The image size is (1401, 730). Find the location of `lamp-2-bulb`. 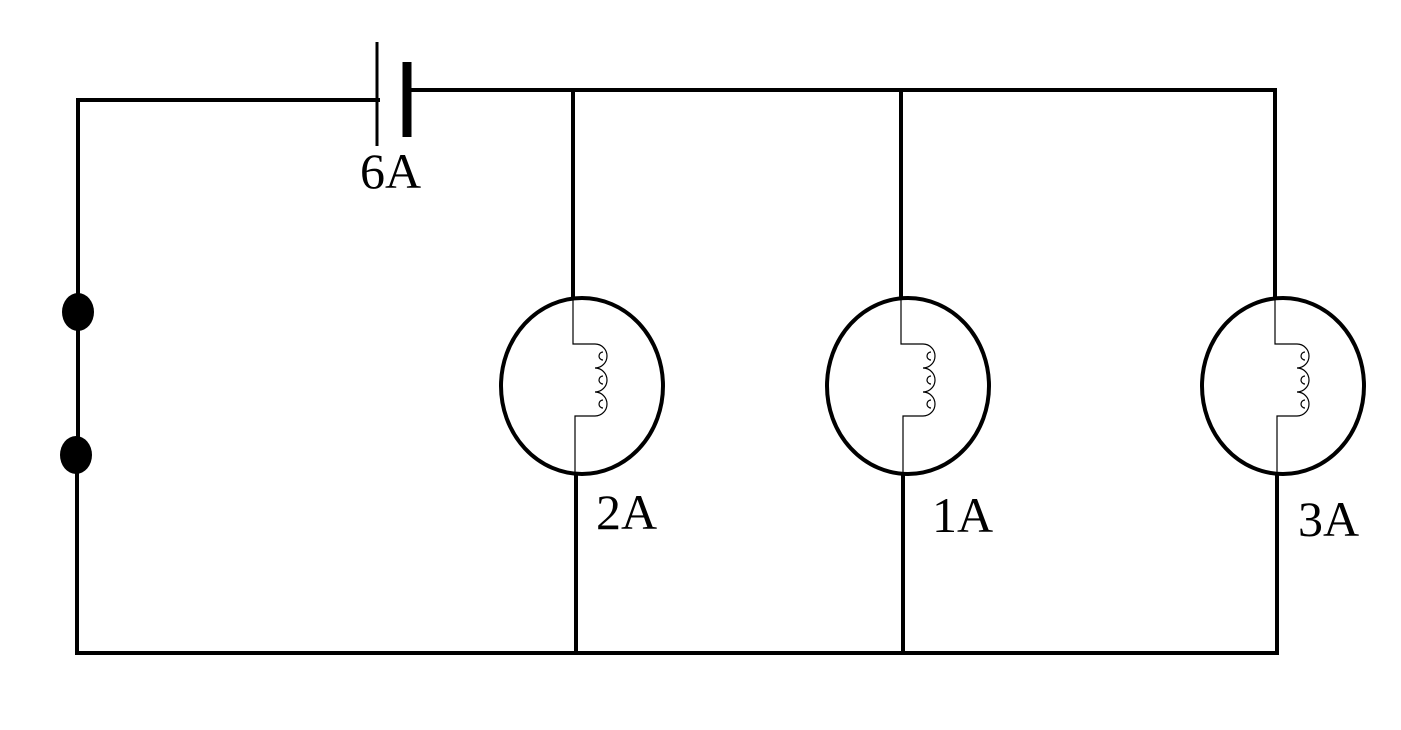

lamp-2-bulb is located at coordinates (908, 386).